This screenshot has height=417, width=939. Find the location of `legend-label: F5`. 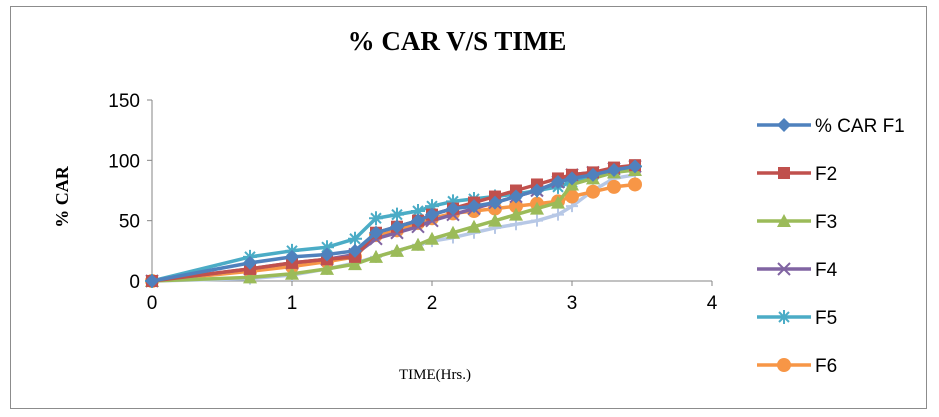

legend-label: F5 is located at coordinates (826, 318).